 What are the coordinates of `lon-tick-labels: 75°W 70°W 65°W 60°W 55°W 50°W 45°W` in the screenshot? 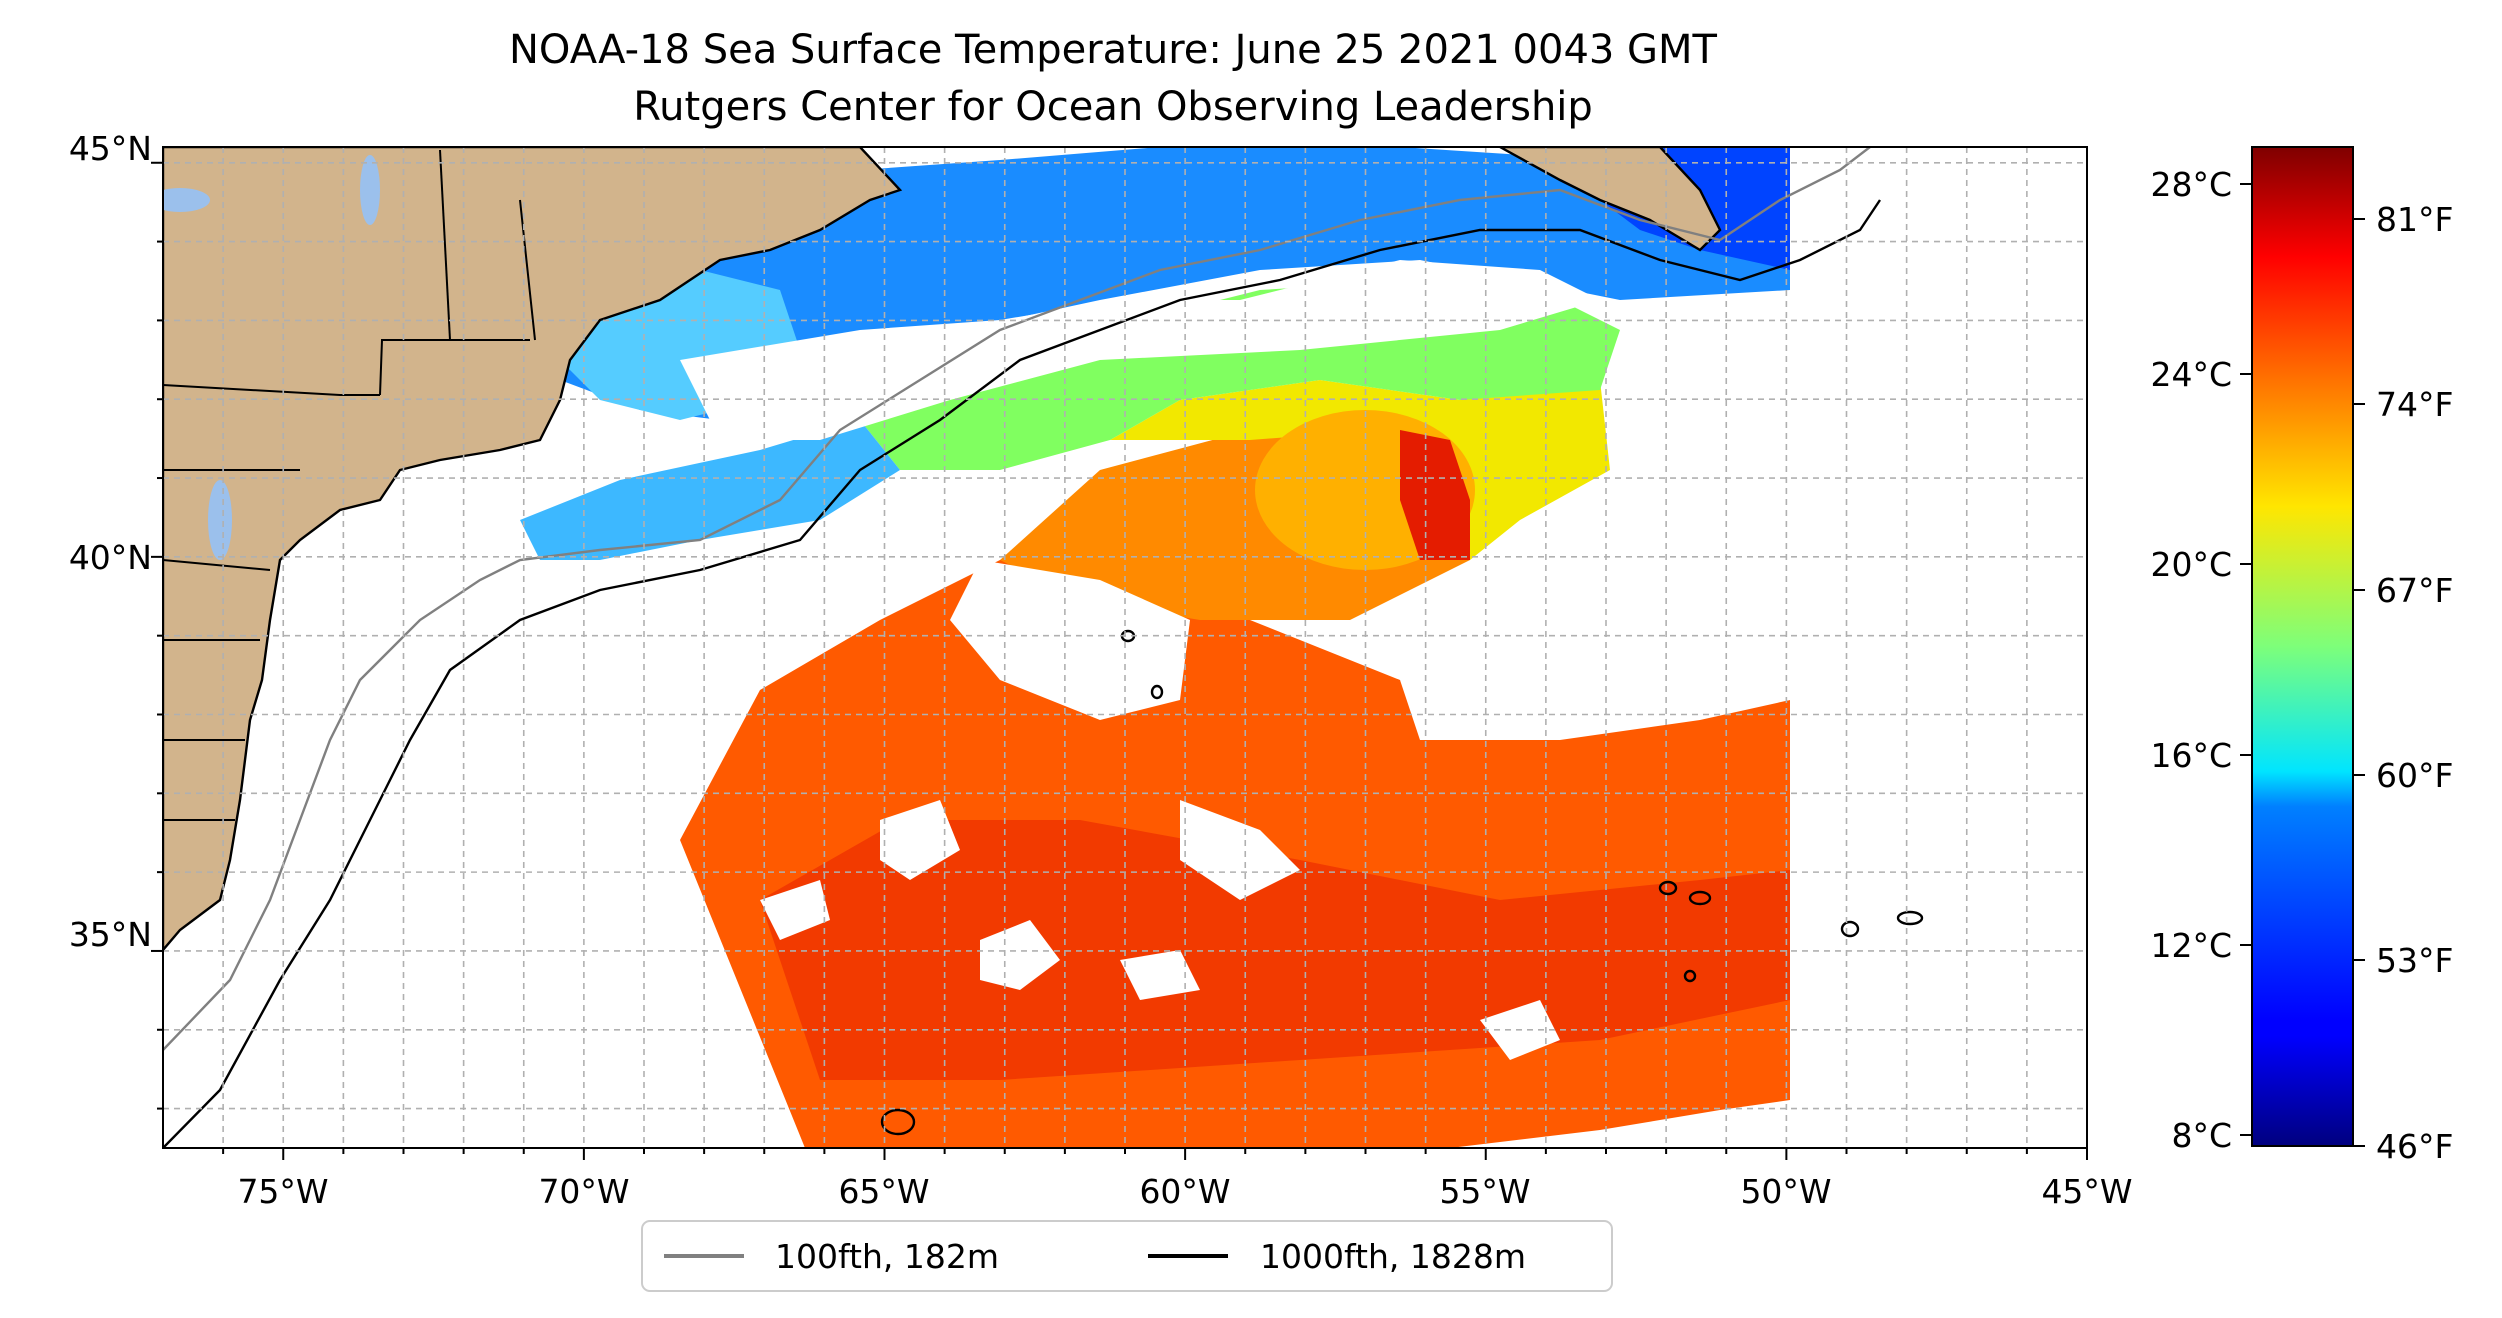 It's located at (1184, 1191).